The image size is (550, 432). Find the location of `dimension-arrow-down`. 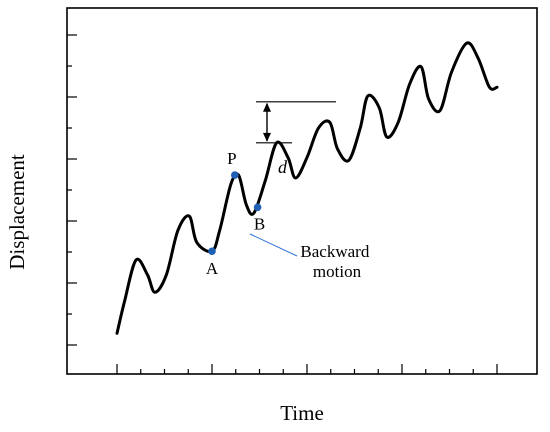

dimension-arrow-down is located at coordinates (267, 137).